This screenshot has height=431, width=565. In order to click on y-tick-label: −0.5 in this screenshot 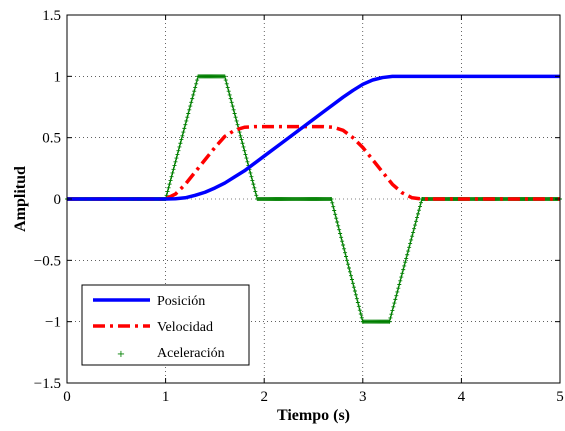, I will do `click(47, 261)`.